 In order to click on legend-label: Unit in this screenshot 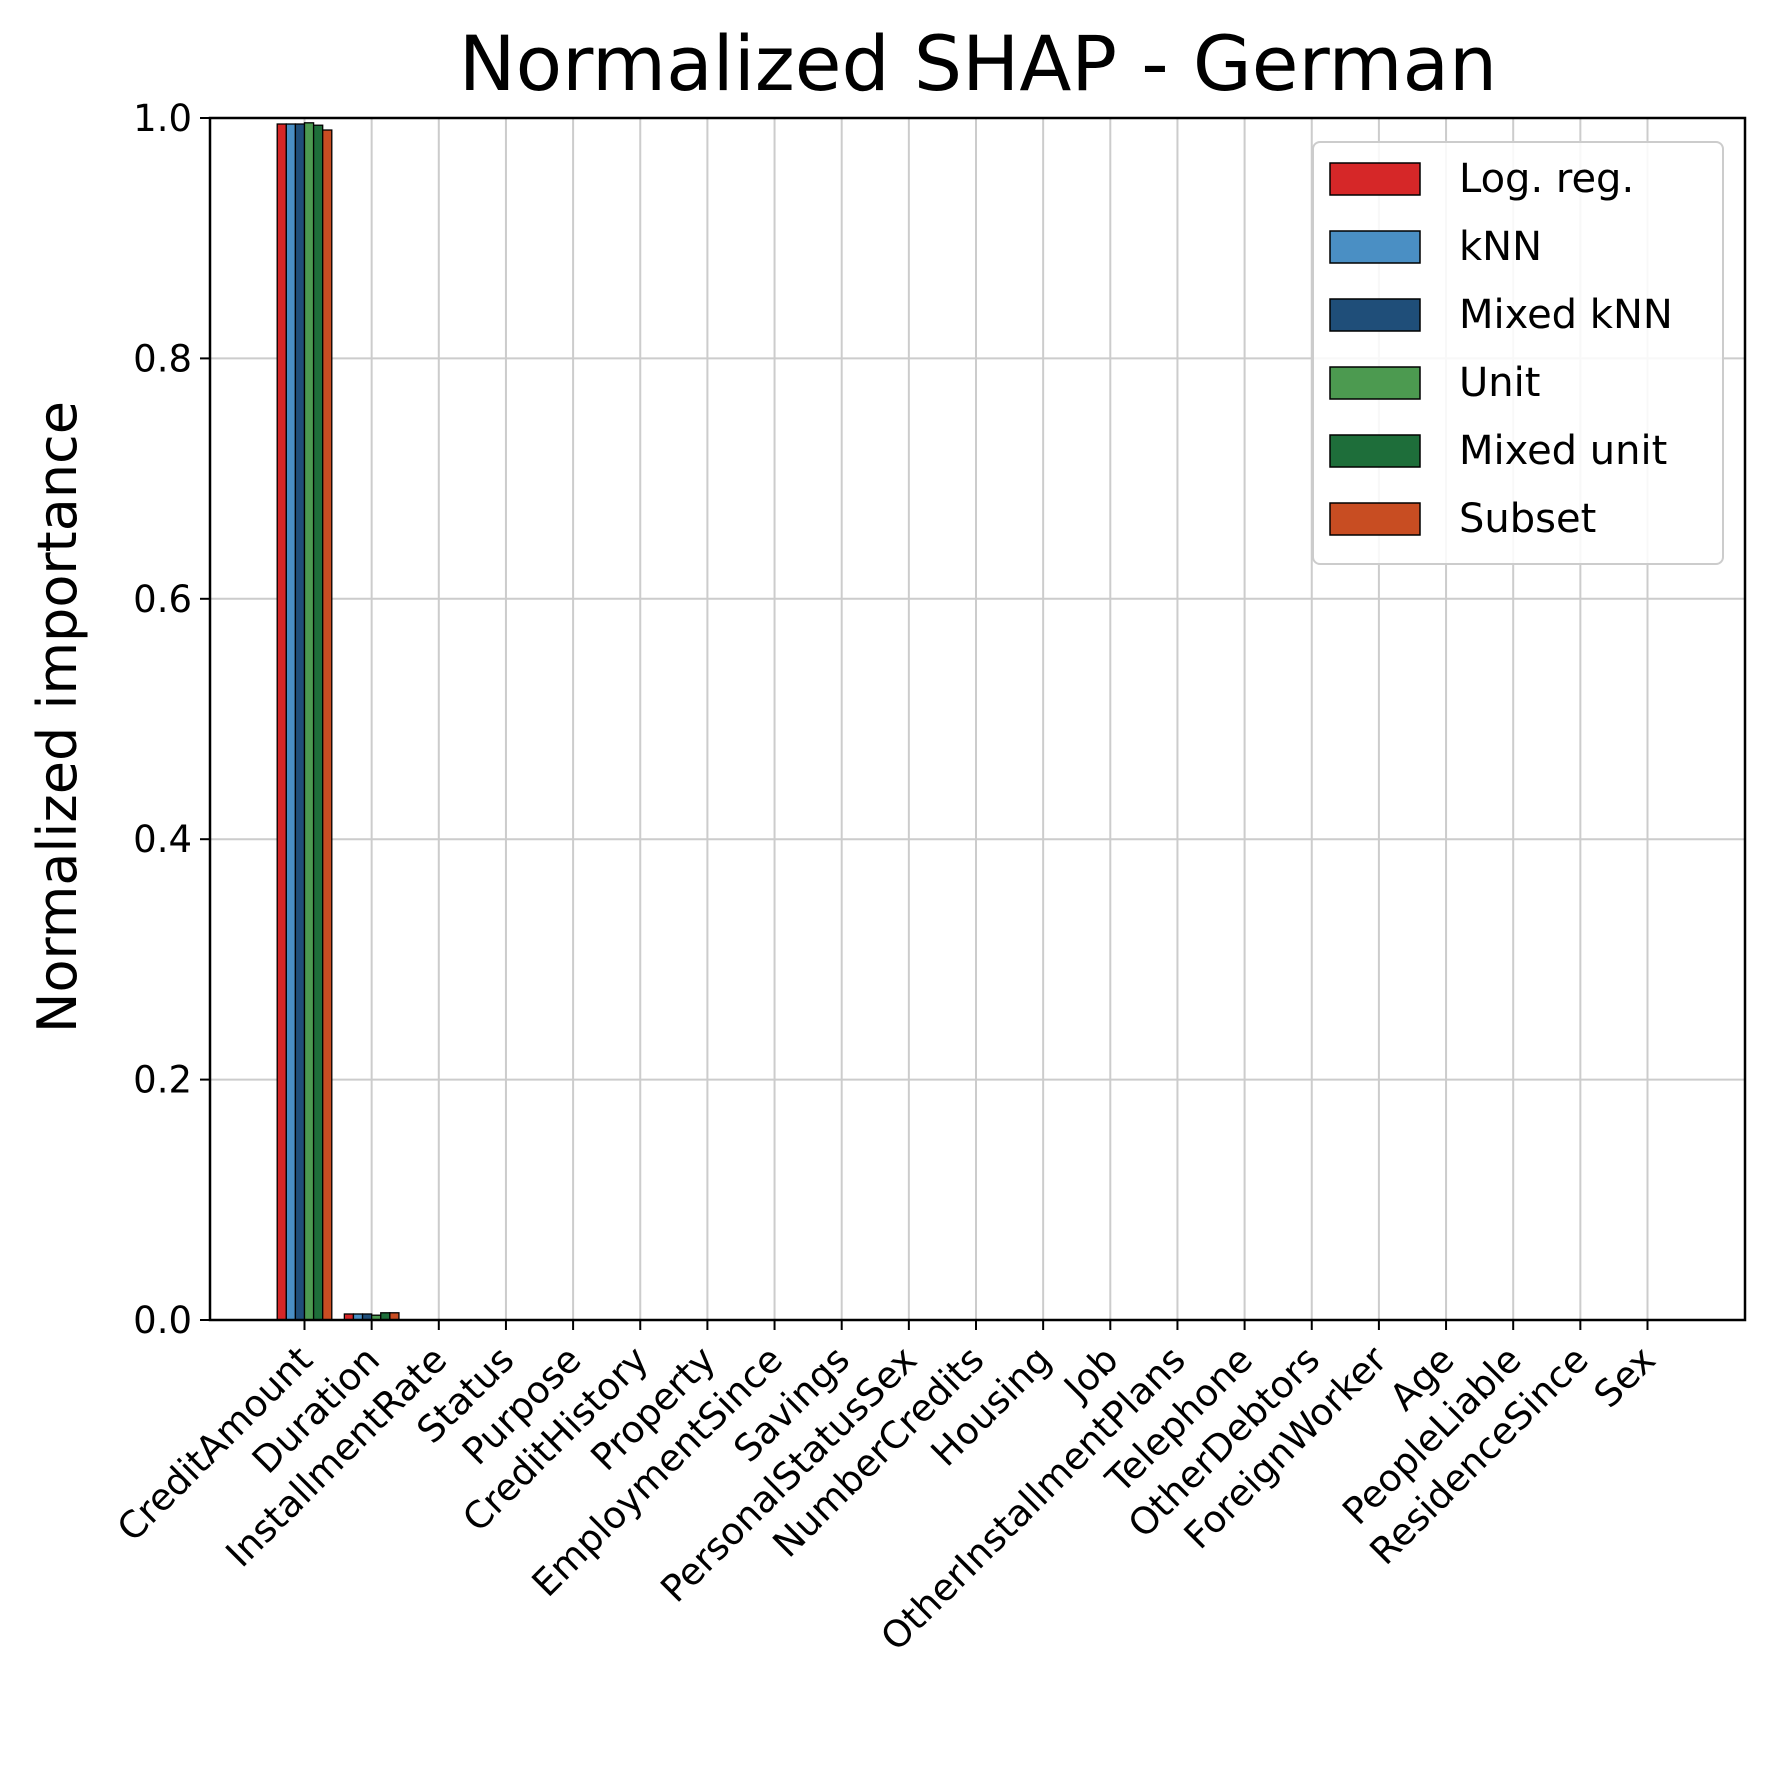, I will do `click(1499, 383)`.